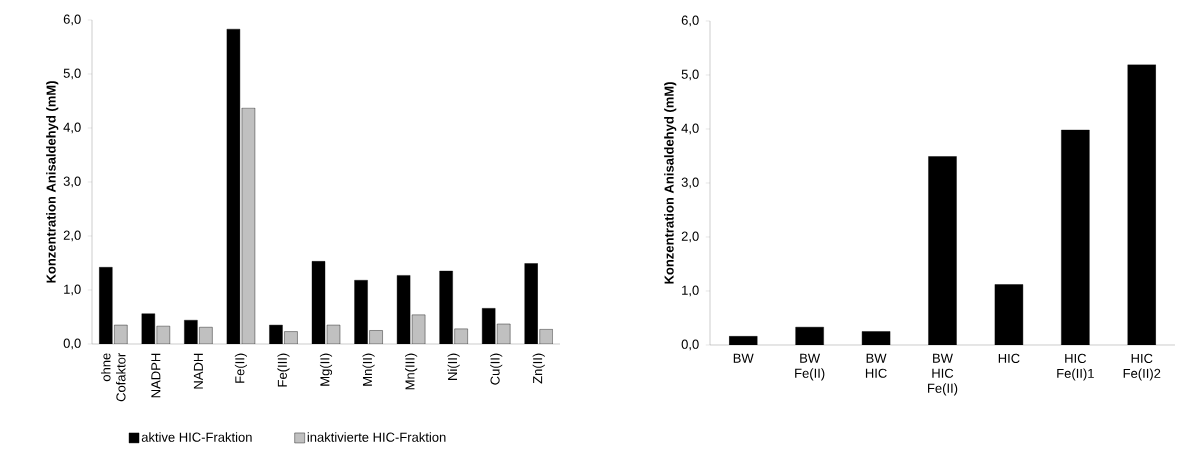 The height and width of the screenshot is (454, 1179). Describe the element at coordinates (113, 377) in the screenshot. I see `x-tick-label: ohne Cofaktor` at that location.